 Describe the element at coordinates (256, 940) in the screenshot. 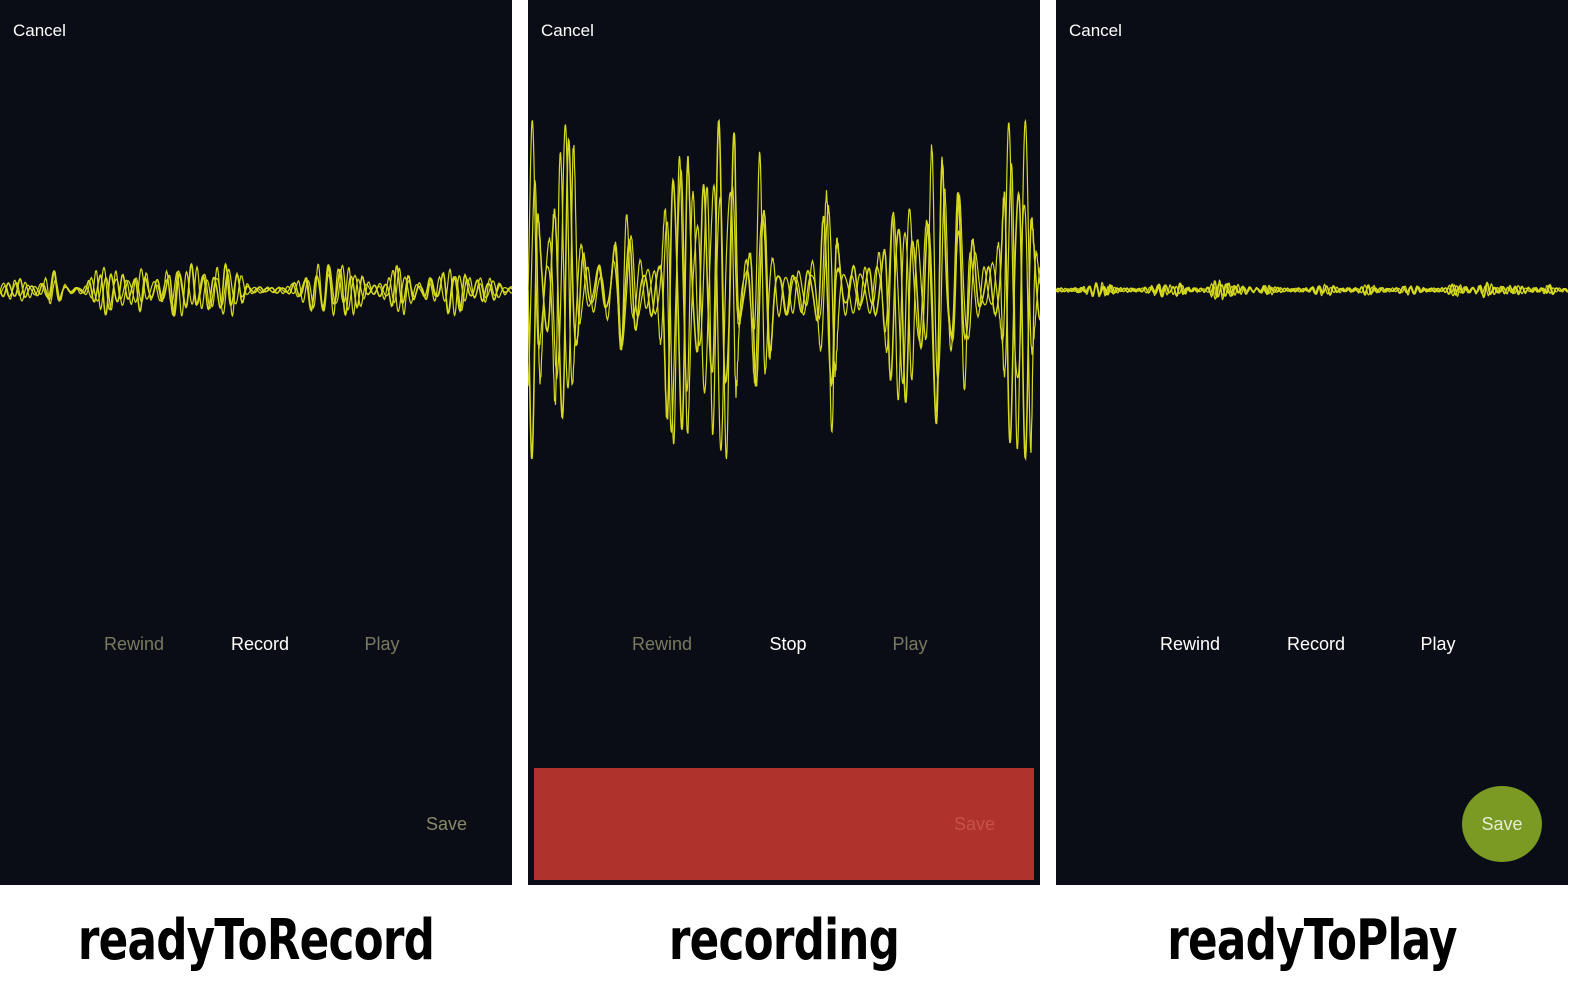

I see `state-label-ready-to-record: readyToRecord` at that location.